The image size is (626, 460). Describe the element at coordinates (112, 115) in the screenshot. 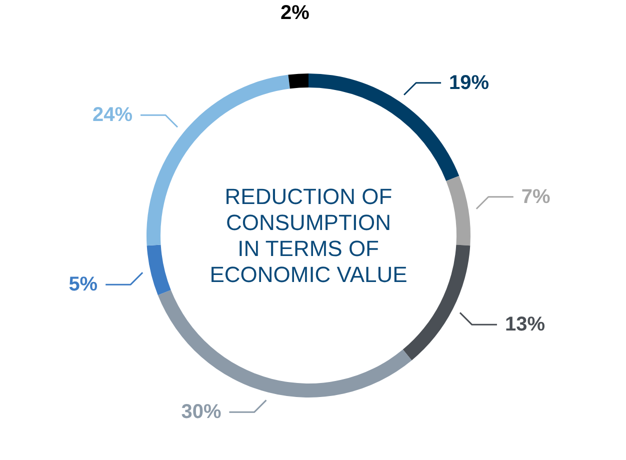

I see `data-label: 24%` at that location.